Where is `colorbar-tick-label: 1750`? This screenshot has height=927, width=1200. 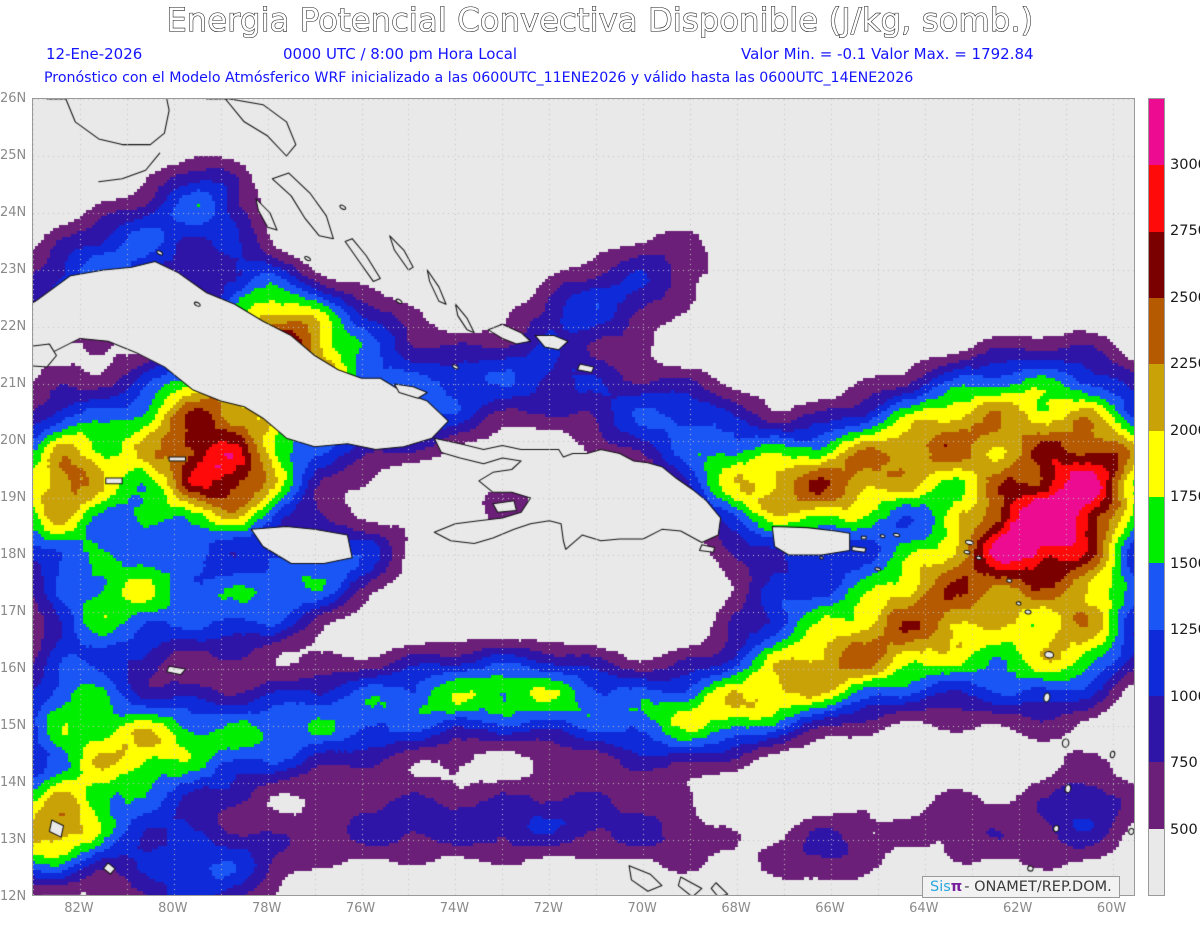
colorbar-tick-label: 1750 is located at coordinates (1185, 497).